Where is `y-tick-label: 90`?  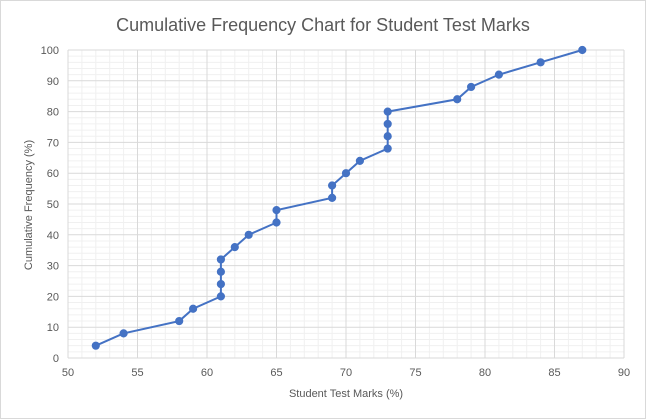
y-tick-label: 90 is located at coordinates (53, 82).